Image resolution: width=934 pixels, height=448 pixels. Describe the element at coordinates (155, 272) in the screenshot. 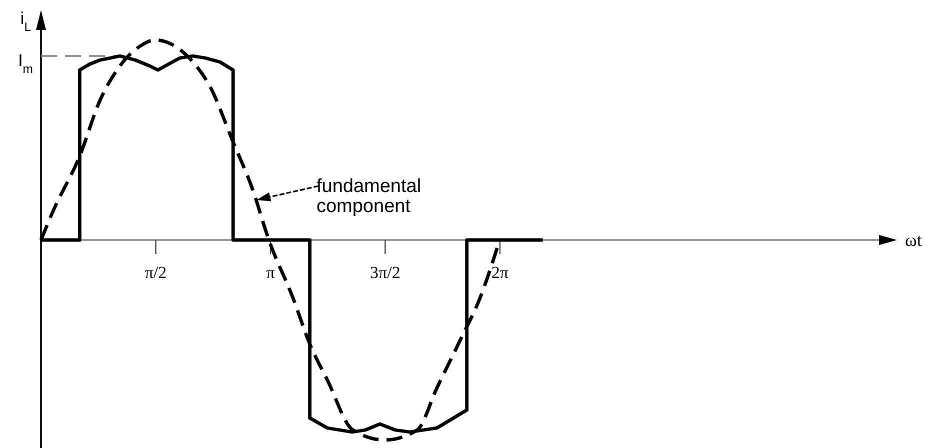

I see `x-tick-label: π/2` at that location.